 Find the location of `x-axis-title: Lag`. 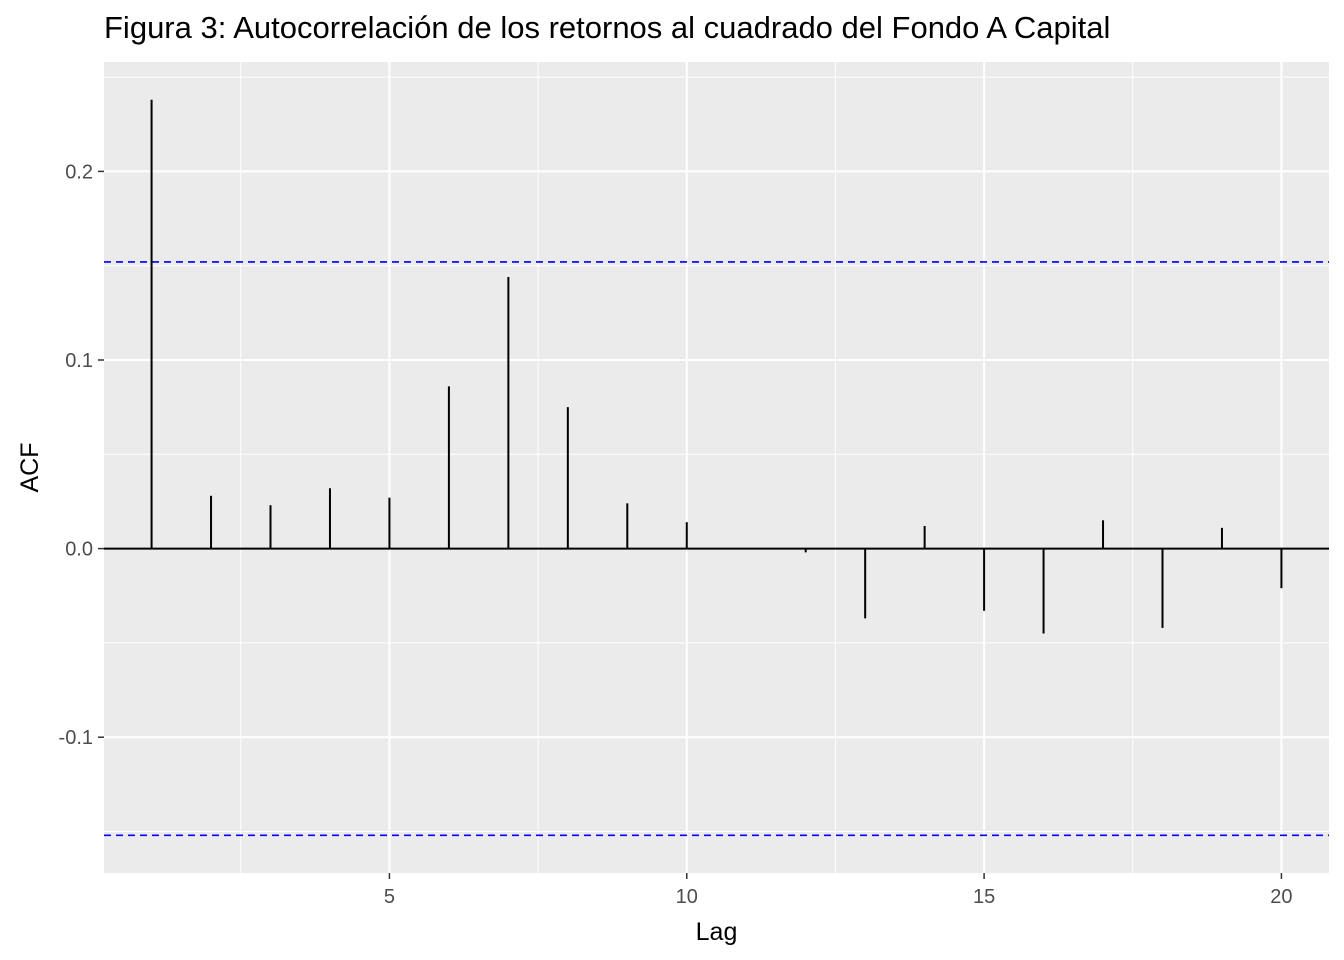

x-axis-title: Lag is located at coordinates (717, 932).